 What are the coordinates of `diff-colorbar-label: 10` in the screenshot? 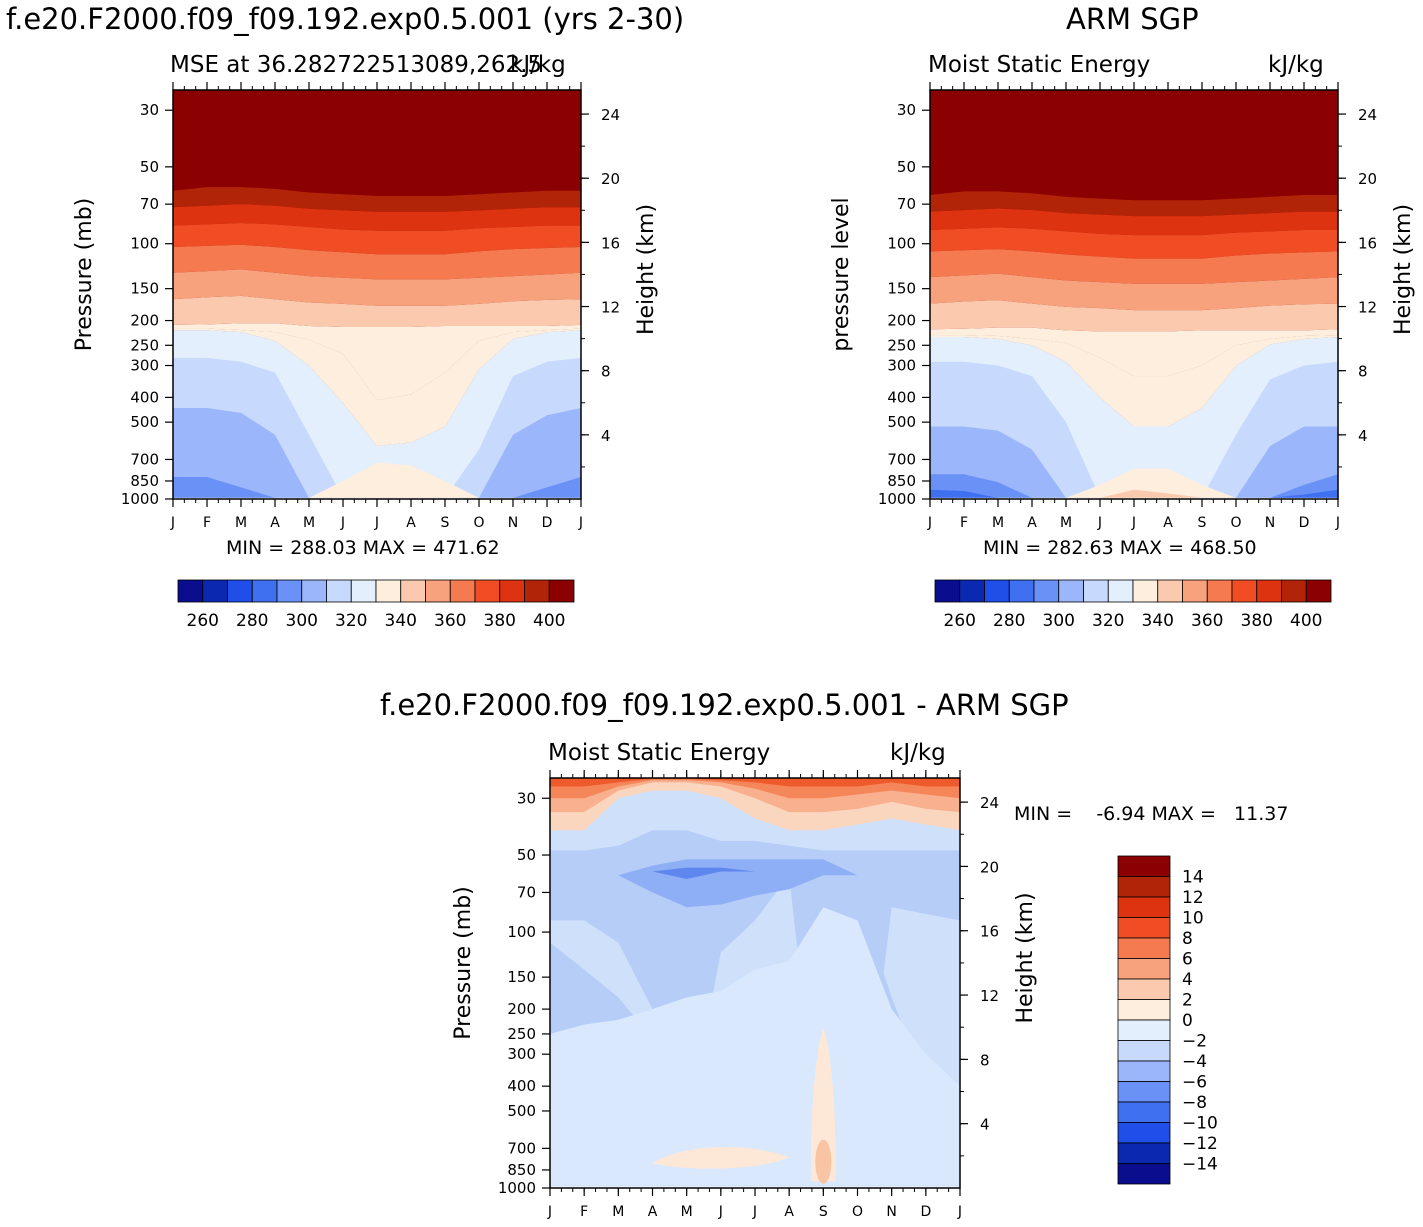 It's located at (1193, 919).